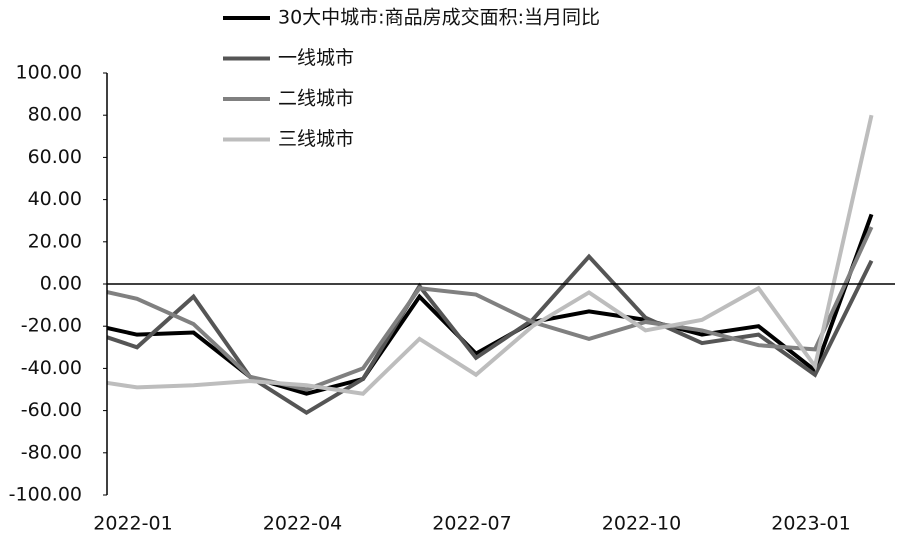  Describe the element at coordinates (51, 410) in the screenshot. I see `y-tick-label: -60.00` at that location.